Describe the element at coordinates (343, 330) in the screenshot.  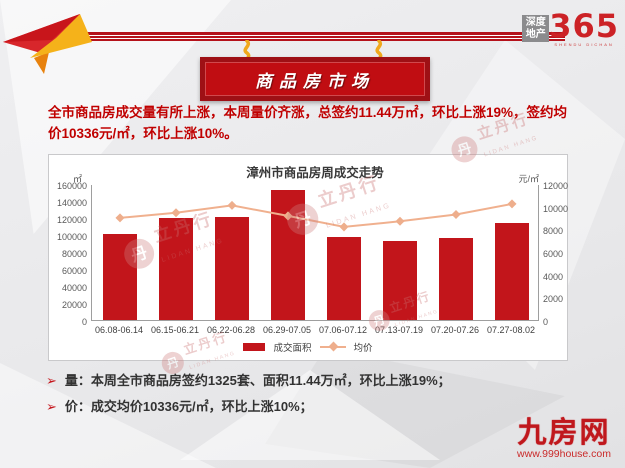
I see `x-tick-label: 07.06-07.12` at that location.